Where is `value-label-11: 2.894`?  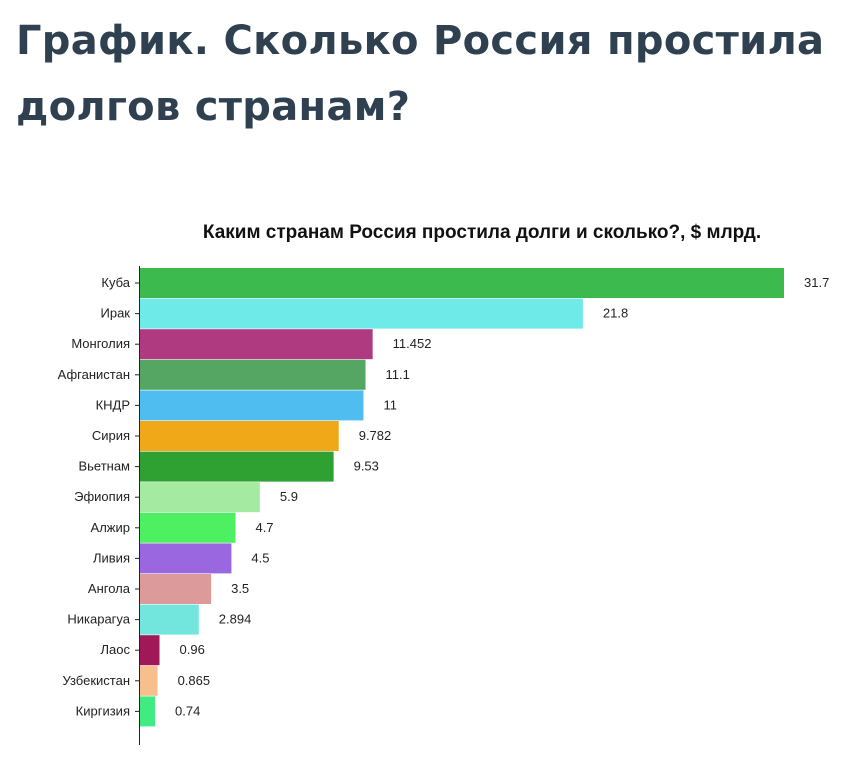
value-label-11: 2.894 is located at coordinates (235, 619).